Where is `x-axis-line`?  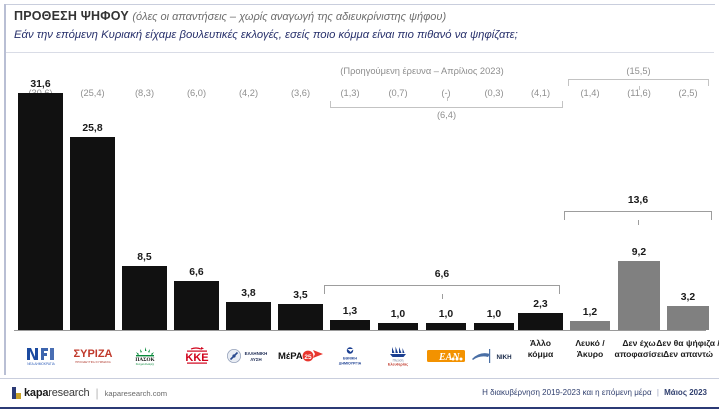
x-axis-line is located at coordinates (360, 330).